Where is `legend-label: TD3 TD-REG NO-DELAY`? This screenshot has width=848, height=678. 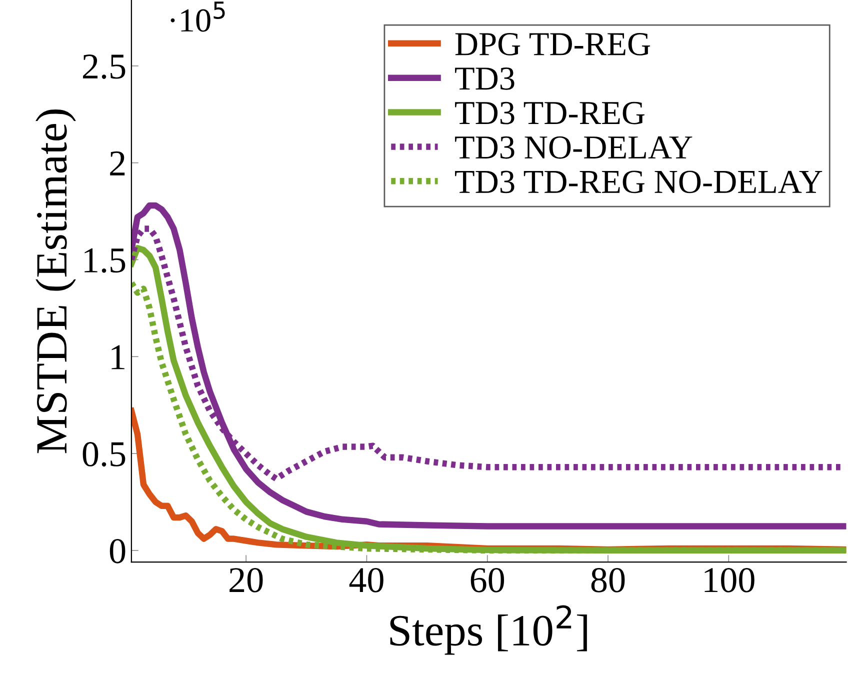 legend-label: TD3 TD-REG NO-DELAY is located at coordinates (638, 182).